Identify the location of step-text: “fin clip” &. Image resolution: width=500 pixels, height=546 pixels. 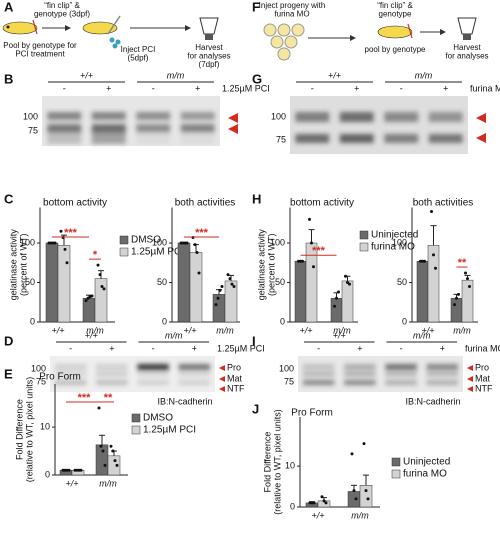
(395, 5).